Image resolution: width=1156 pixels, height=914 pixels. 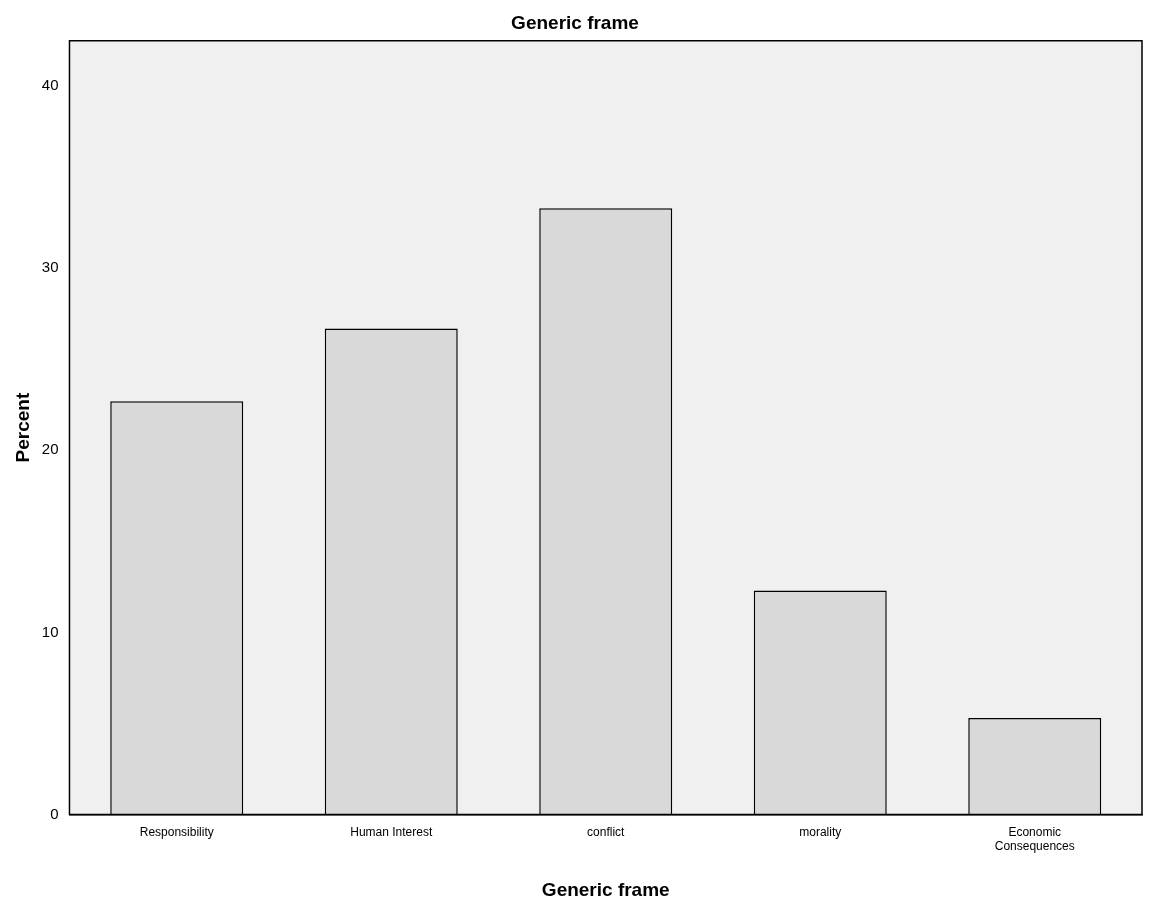 I want to click on y-tick-label: 40, so click(x=50, y=85).